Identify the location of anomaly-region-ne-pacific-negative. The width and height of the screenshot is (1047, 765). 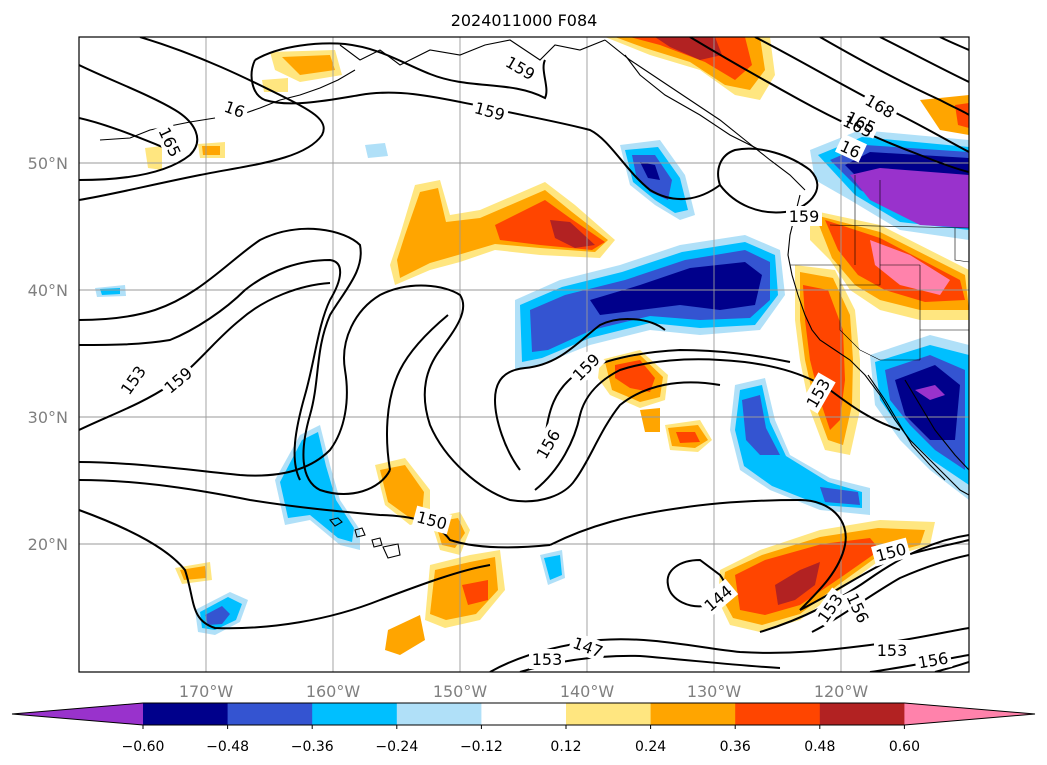
(650, 255).